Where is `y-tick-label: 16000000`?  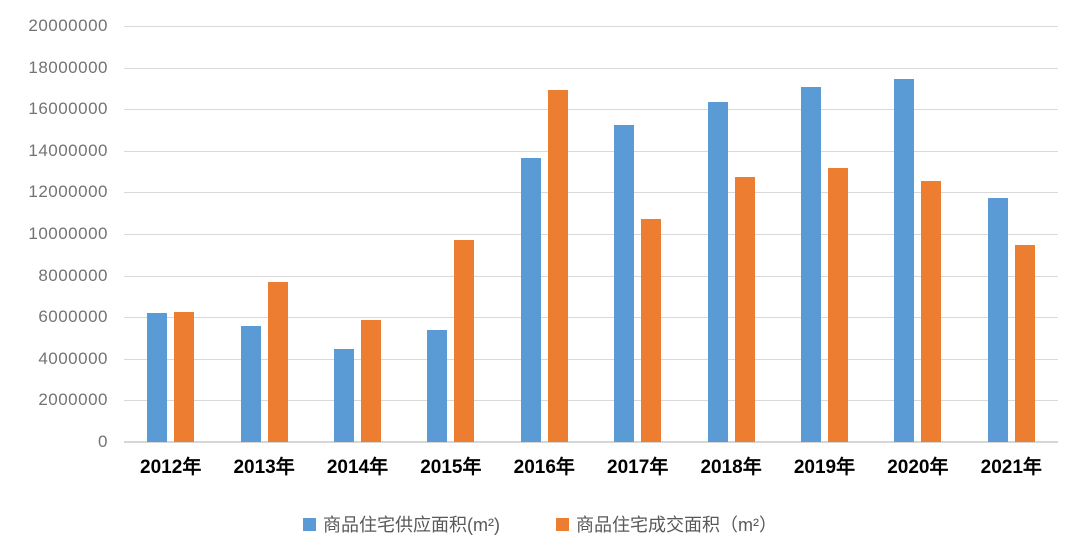 y-tick-label: 16000000 is located at coordinates (68, 109).